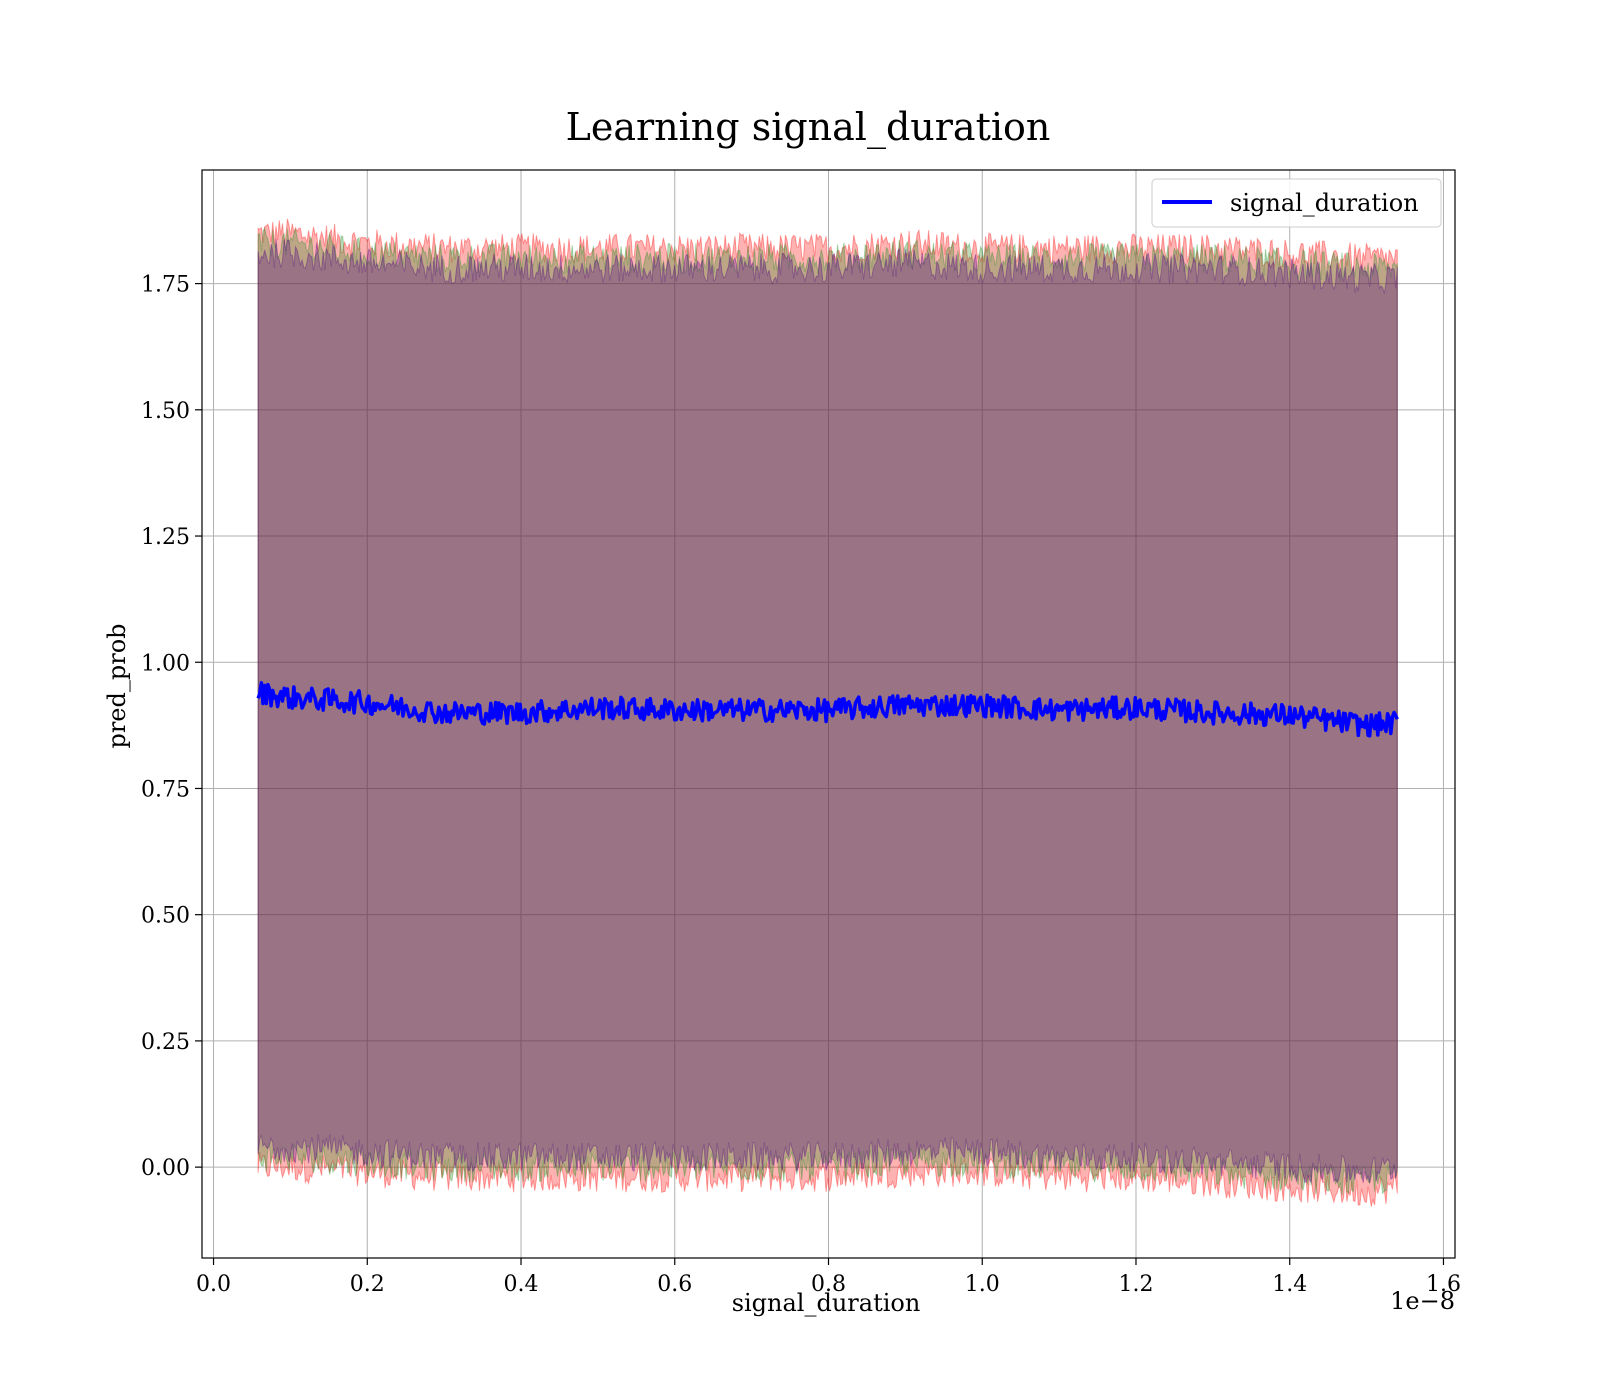 Image resolution: width=1600 pixels, height=1400 pixels. I want to click on y-tick-label: 0.25, so click(165, 1042).